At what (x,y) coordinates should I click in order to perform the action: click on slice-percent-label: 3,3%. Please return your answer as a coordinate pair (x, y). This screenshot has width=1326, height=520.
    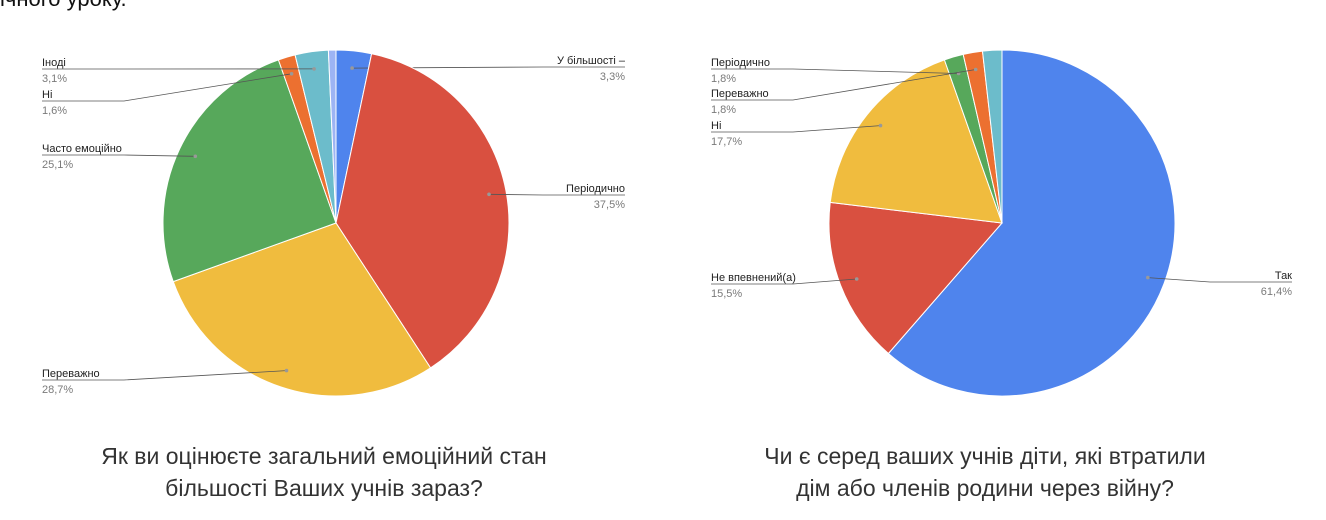
    Looking at the image, I should click on (612, 77).